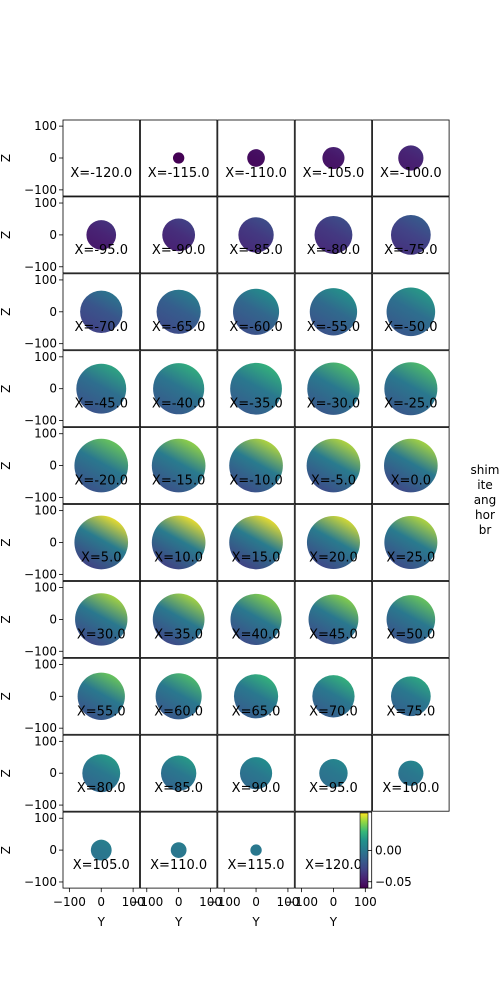 Image resolution: width=500 pixels, height=1000 pixels. What do you see at coordinates (256, 865) in the screenshot?
I see `panel-label: X=115.0` at bounding box center [256, 865].